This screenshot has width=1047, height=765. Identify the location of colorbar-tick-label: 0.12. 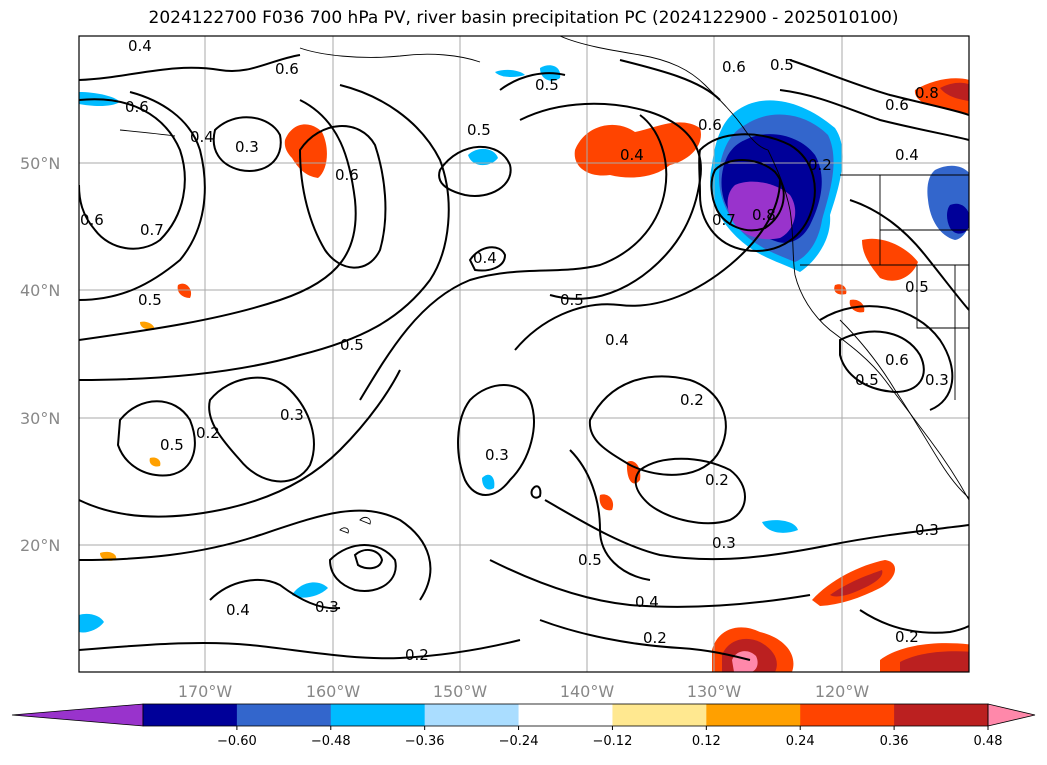
(706, 741).